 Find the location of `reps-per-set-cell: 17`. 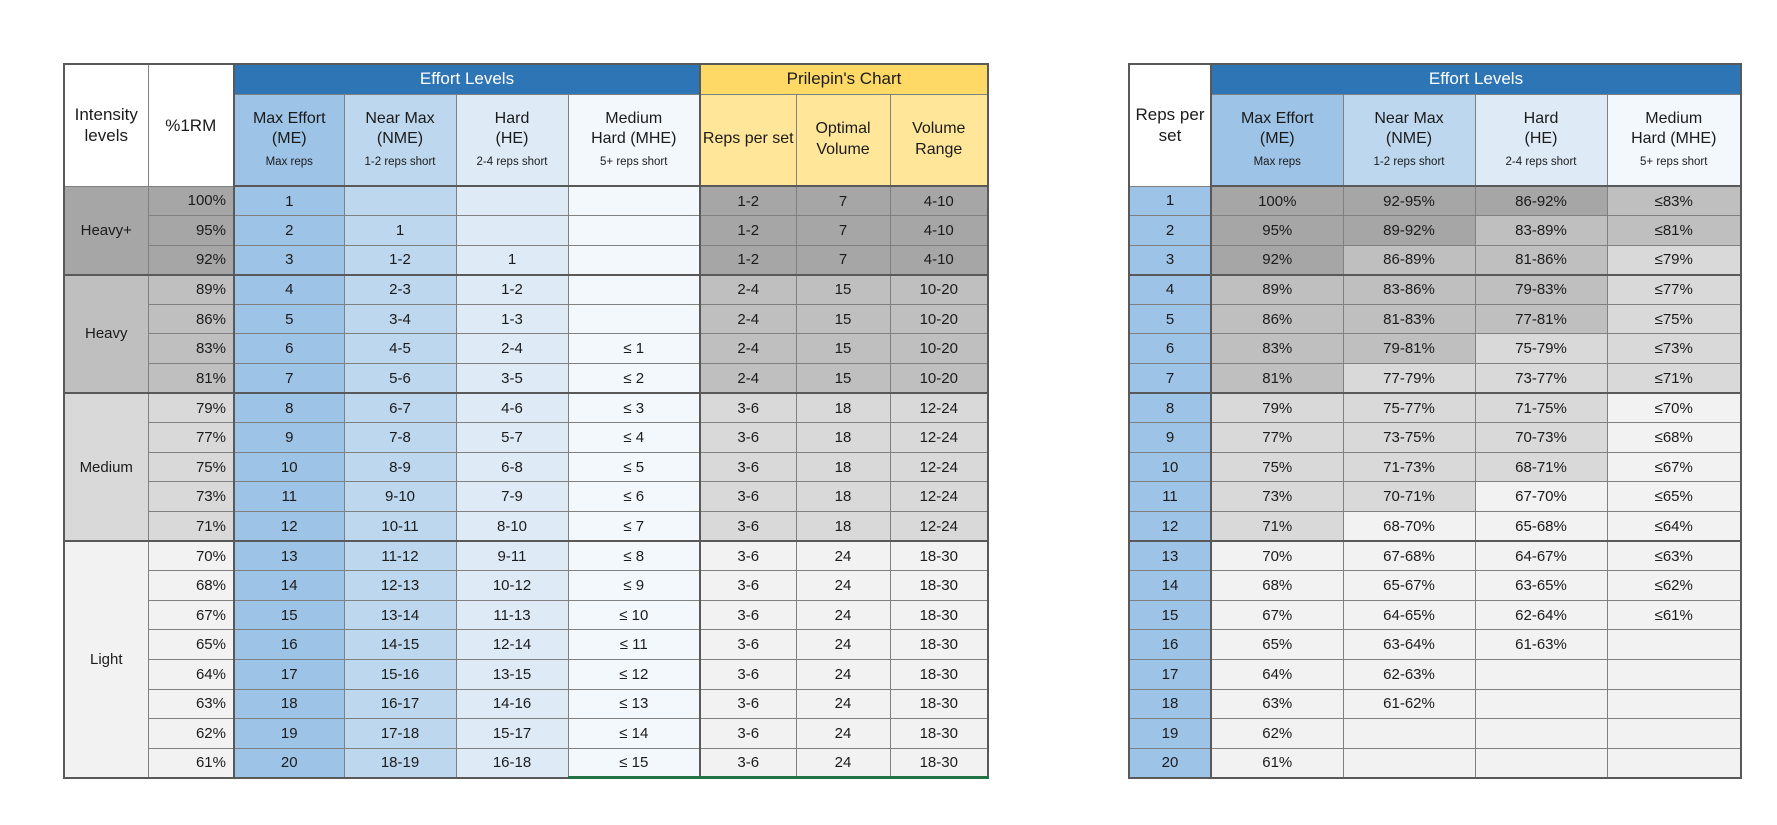

reps-per-set-cell: 17 is located at coordinates (1170, 674).